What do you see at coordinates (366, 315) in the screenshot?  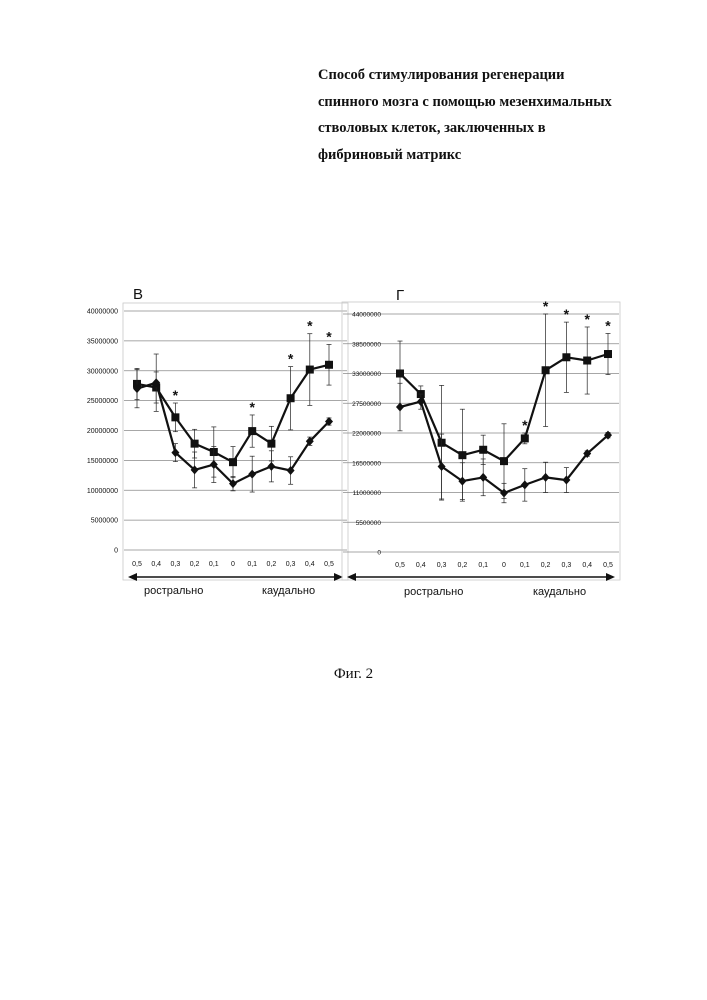 I see `y-tick-label: 44000000` at bounding box center [366, 315].